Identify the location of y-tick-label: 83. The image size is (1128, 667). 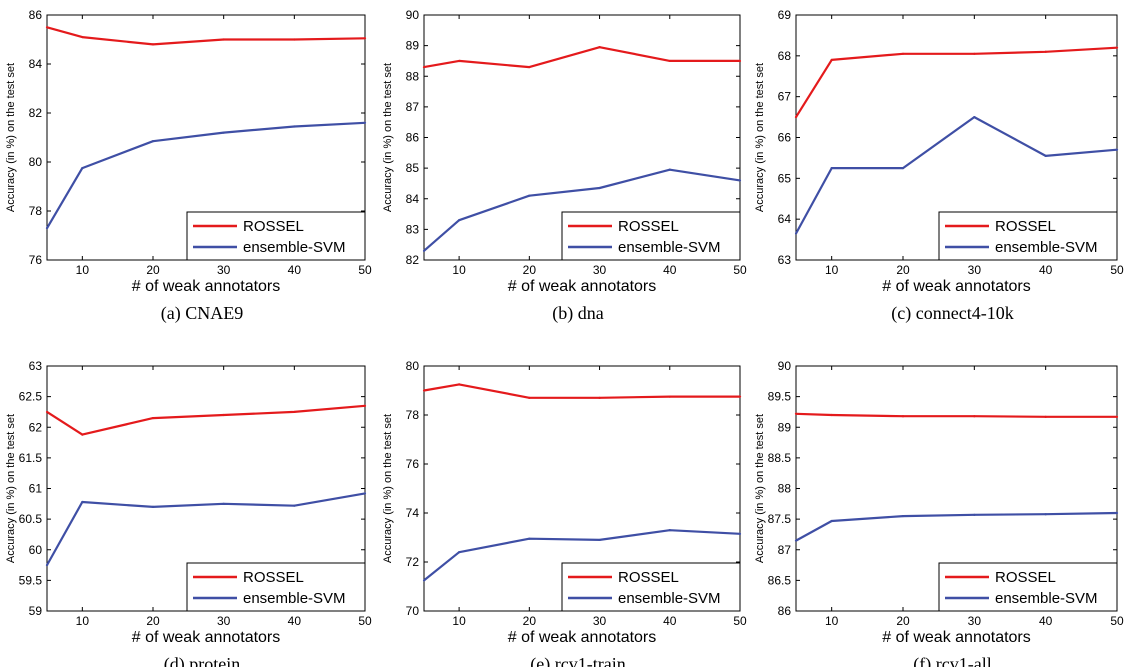
(413, 229).